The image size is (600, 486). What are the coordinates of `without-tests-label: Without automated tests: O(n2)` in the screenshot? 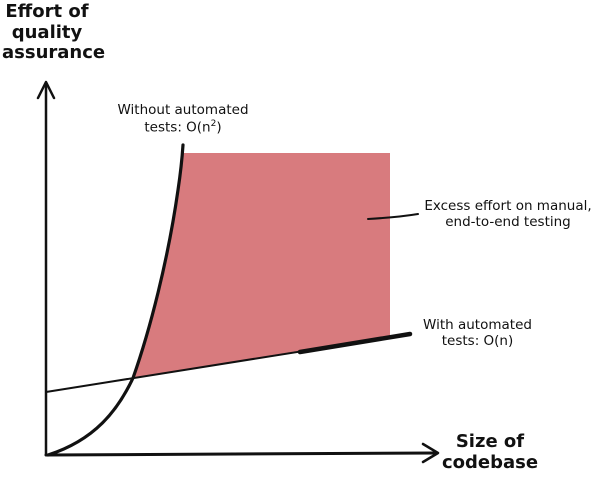 It's located at (183, 119).